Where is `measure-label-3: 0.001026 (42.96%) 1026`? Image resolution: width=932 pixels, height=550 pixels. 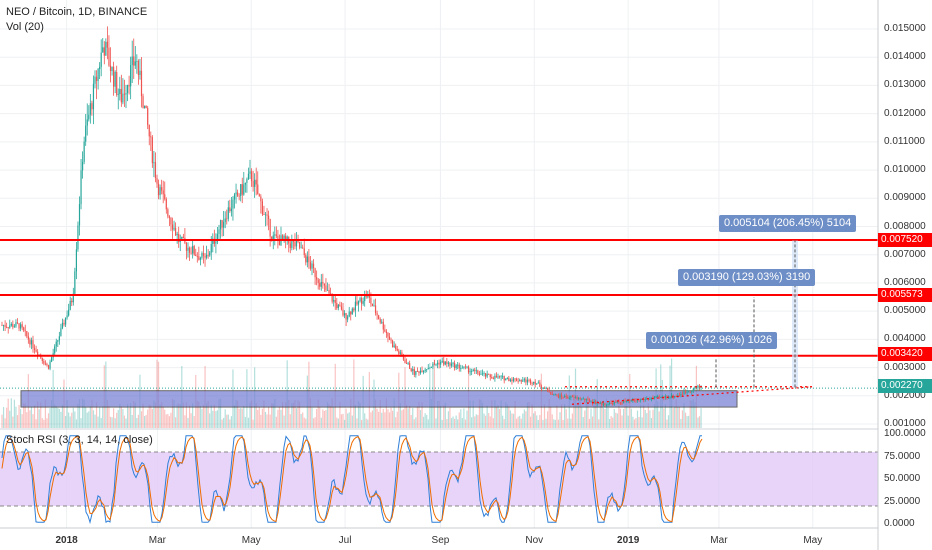 measure-label-3: 0.001026 (42.96%) 1026 is located at coordinates (712, 340).